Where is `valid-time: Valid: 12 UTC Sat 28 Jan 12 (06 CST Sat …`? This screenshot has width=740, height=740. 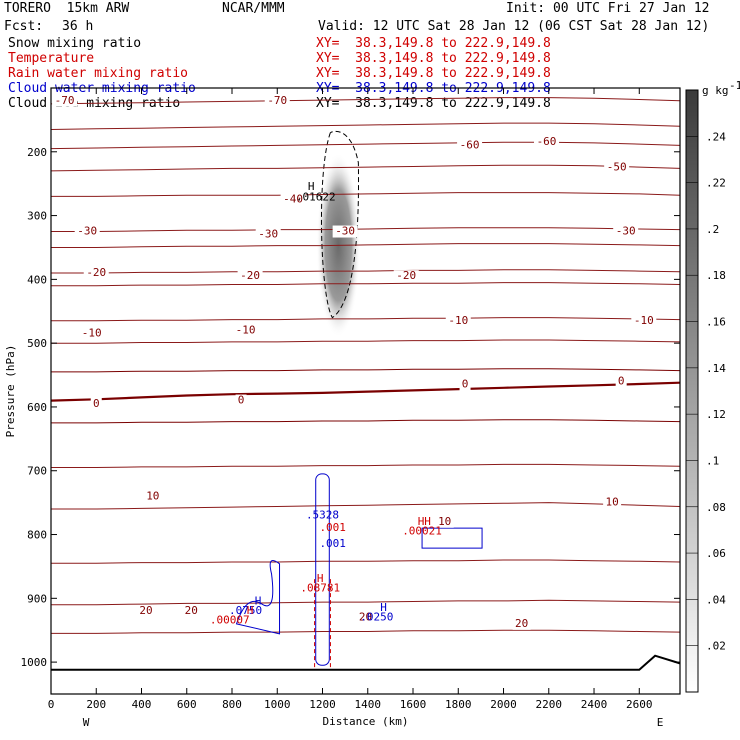 valid-time: Valid: 12 UTC Sat 28 Jan 12 (06 CST Sat … is located at coordinates (514, 26).